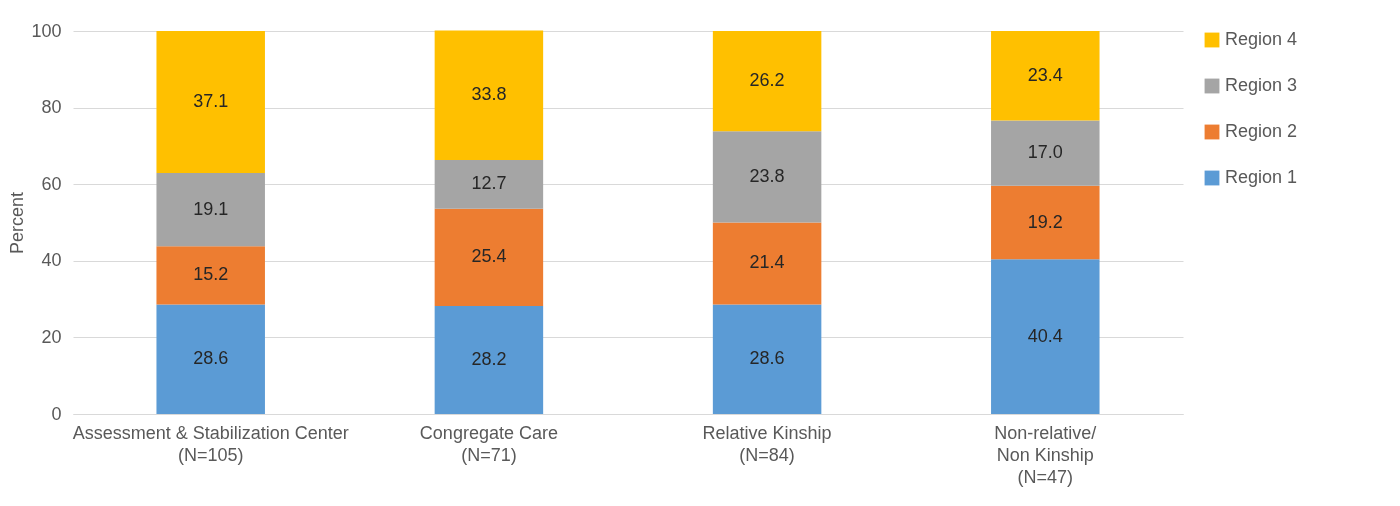 This screenshot has width=1400, height=506. What do you see at coordinates (1045, 454) in the screenshot?
I see `x-tick-label: Non-relative/ Non Kinship (N=47)` at bounding box center [1045, 454].